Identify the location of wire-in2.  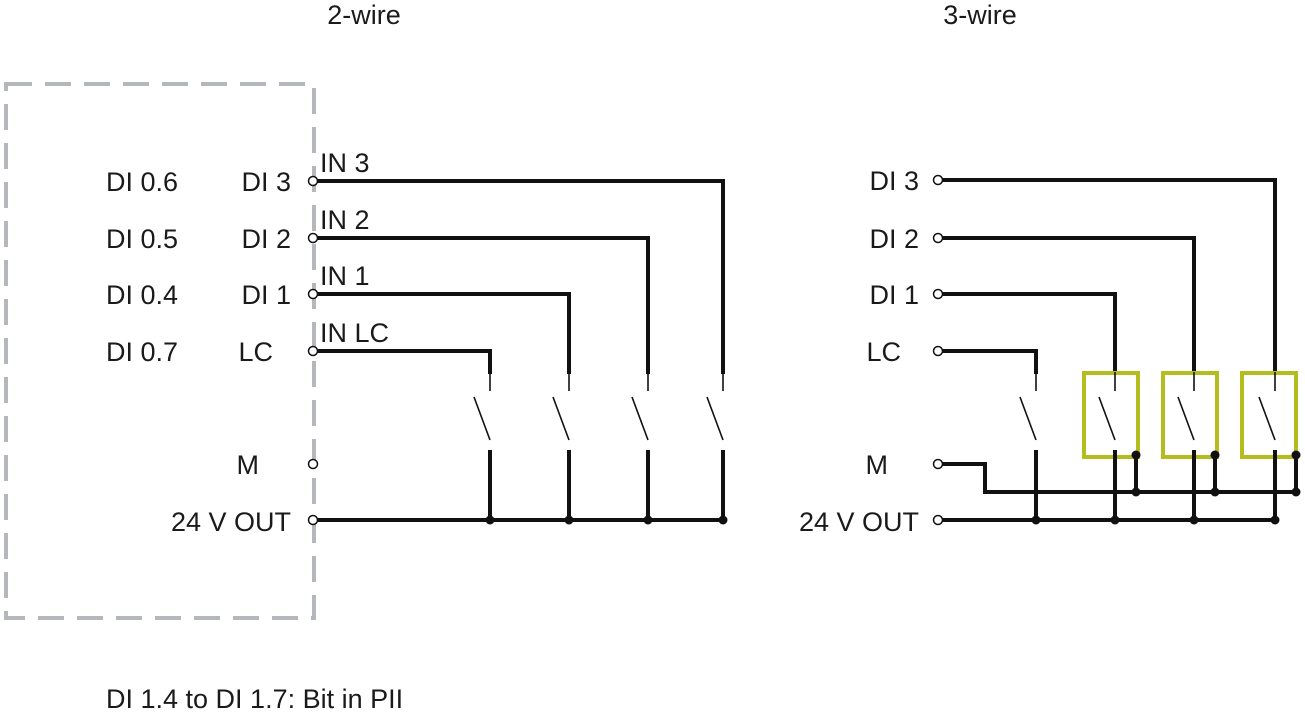
(482, 305).